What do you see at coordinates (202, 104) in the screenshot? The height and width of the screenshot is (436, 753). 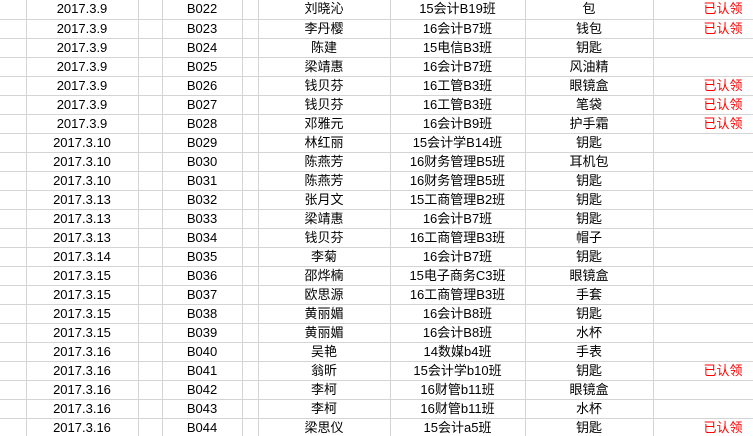 I see `cell-id: B027` at bounding box center [202, 104].